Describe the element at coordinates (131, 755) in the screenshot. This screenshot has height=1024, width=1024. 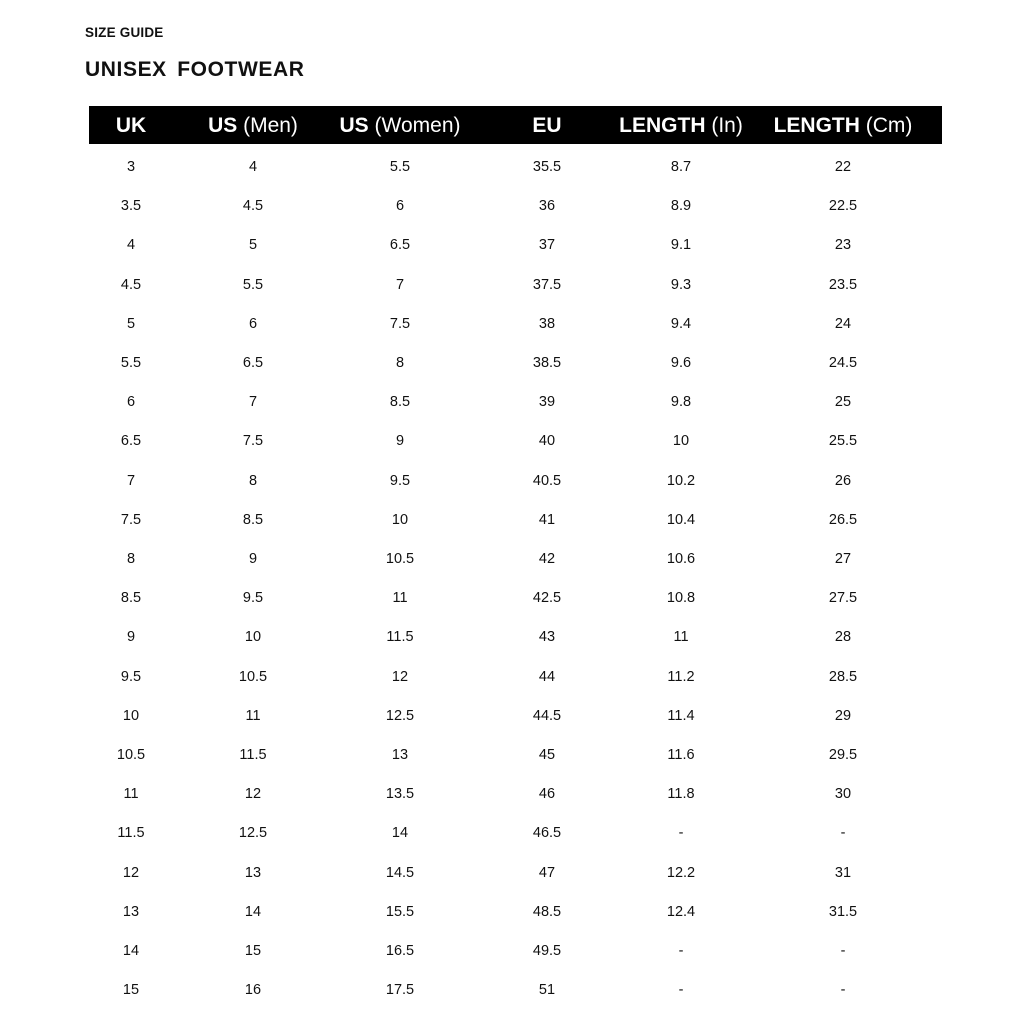
I see `cell-uk: 10.5` at that location.